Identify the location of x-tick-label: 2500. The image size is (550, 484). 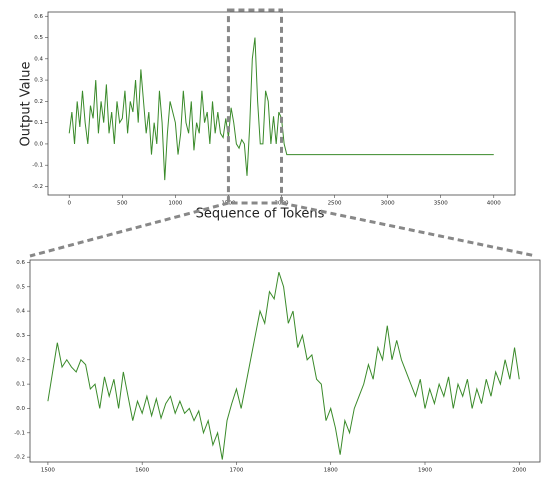
(335, 204).